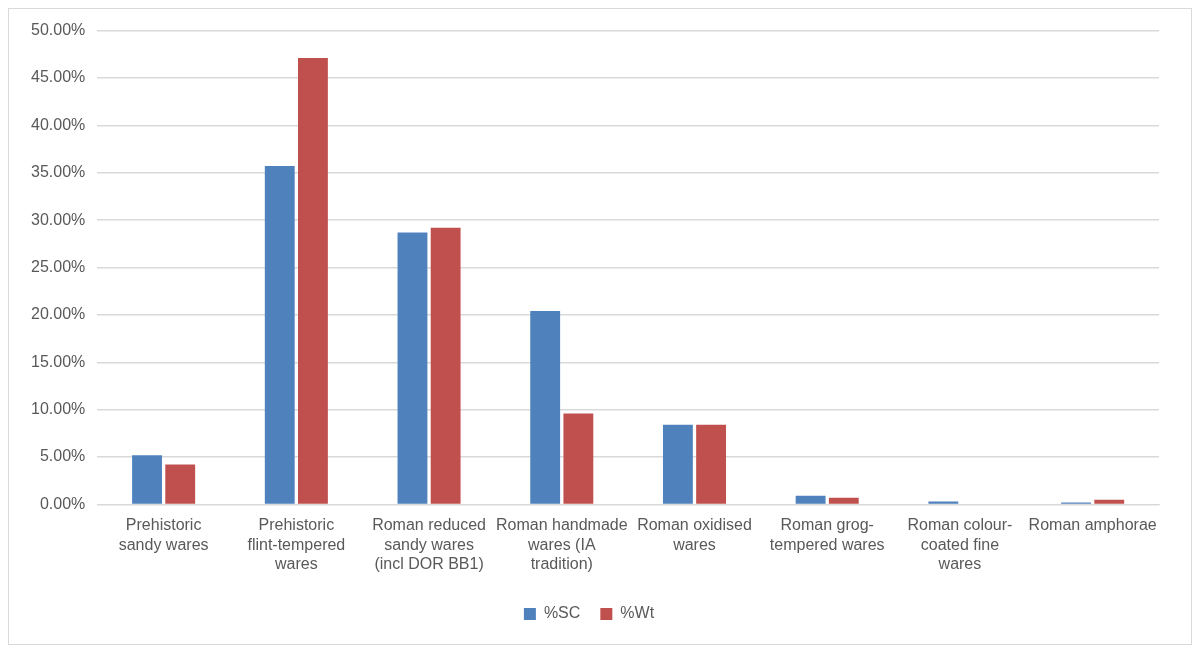 This screenshot has height=653, width=1200. I want to click on y-tick-label: 40.00%, so click(58, 124).